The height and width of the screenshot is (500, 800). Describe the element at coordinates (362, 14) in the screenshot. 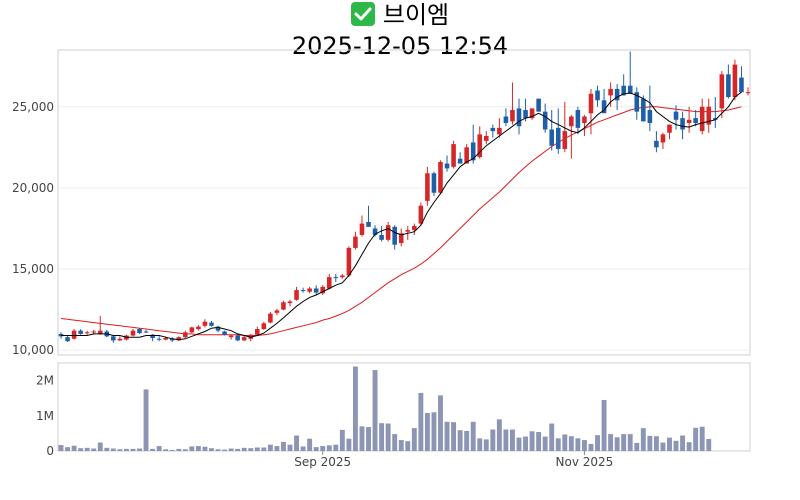

I see `check-mark-icon` at that location.